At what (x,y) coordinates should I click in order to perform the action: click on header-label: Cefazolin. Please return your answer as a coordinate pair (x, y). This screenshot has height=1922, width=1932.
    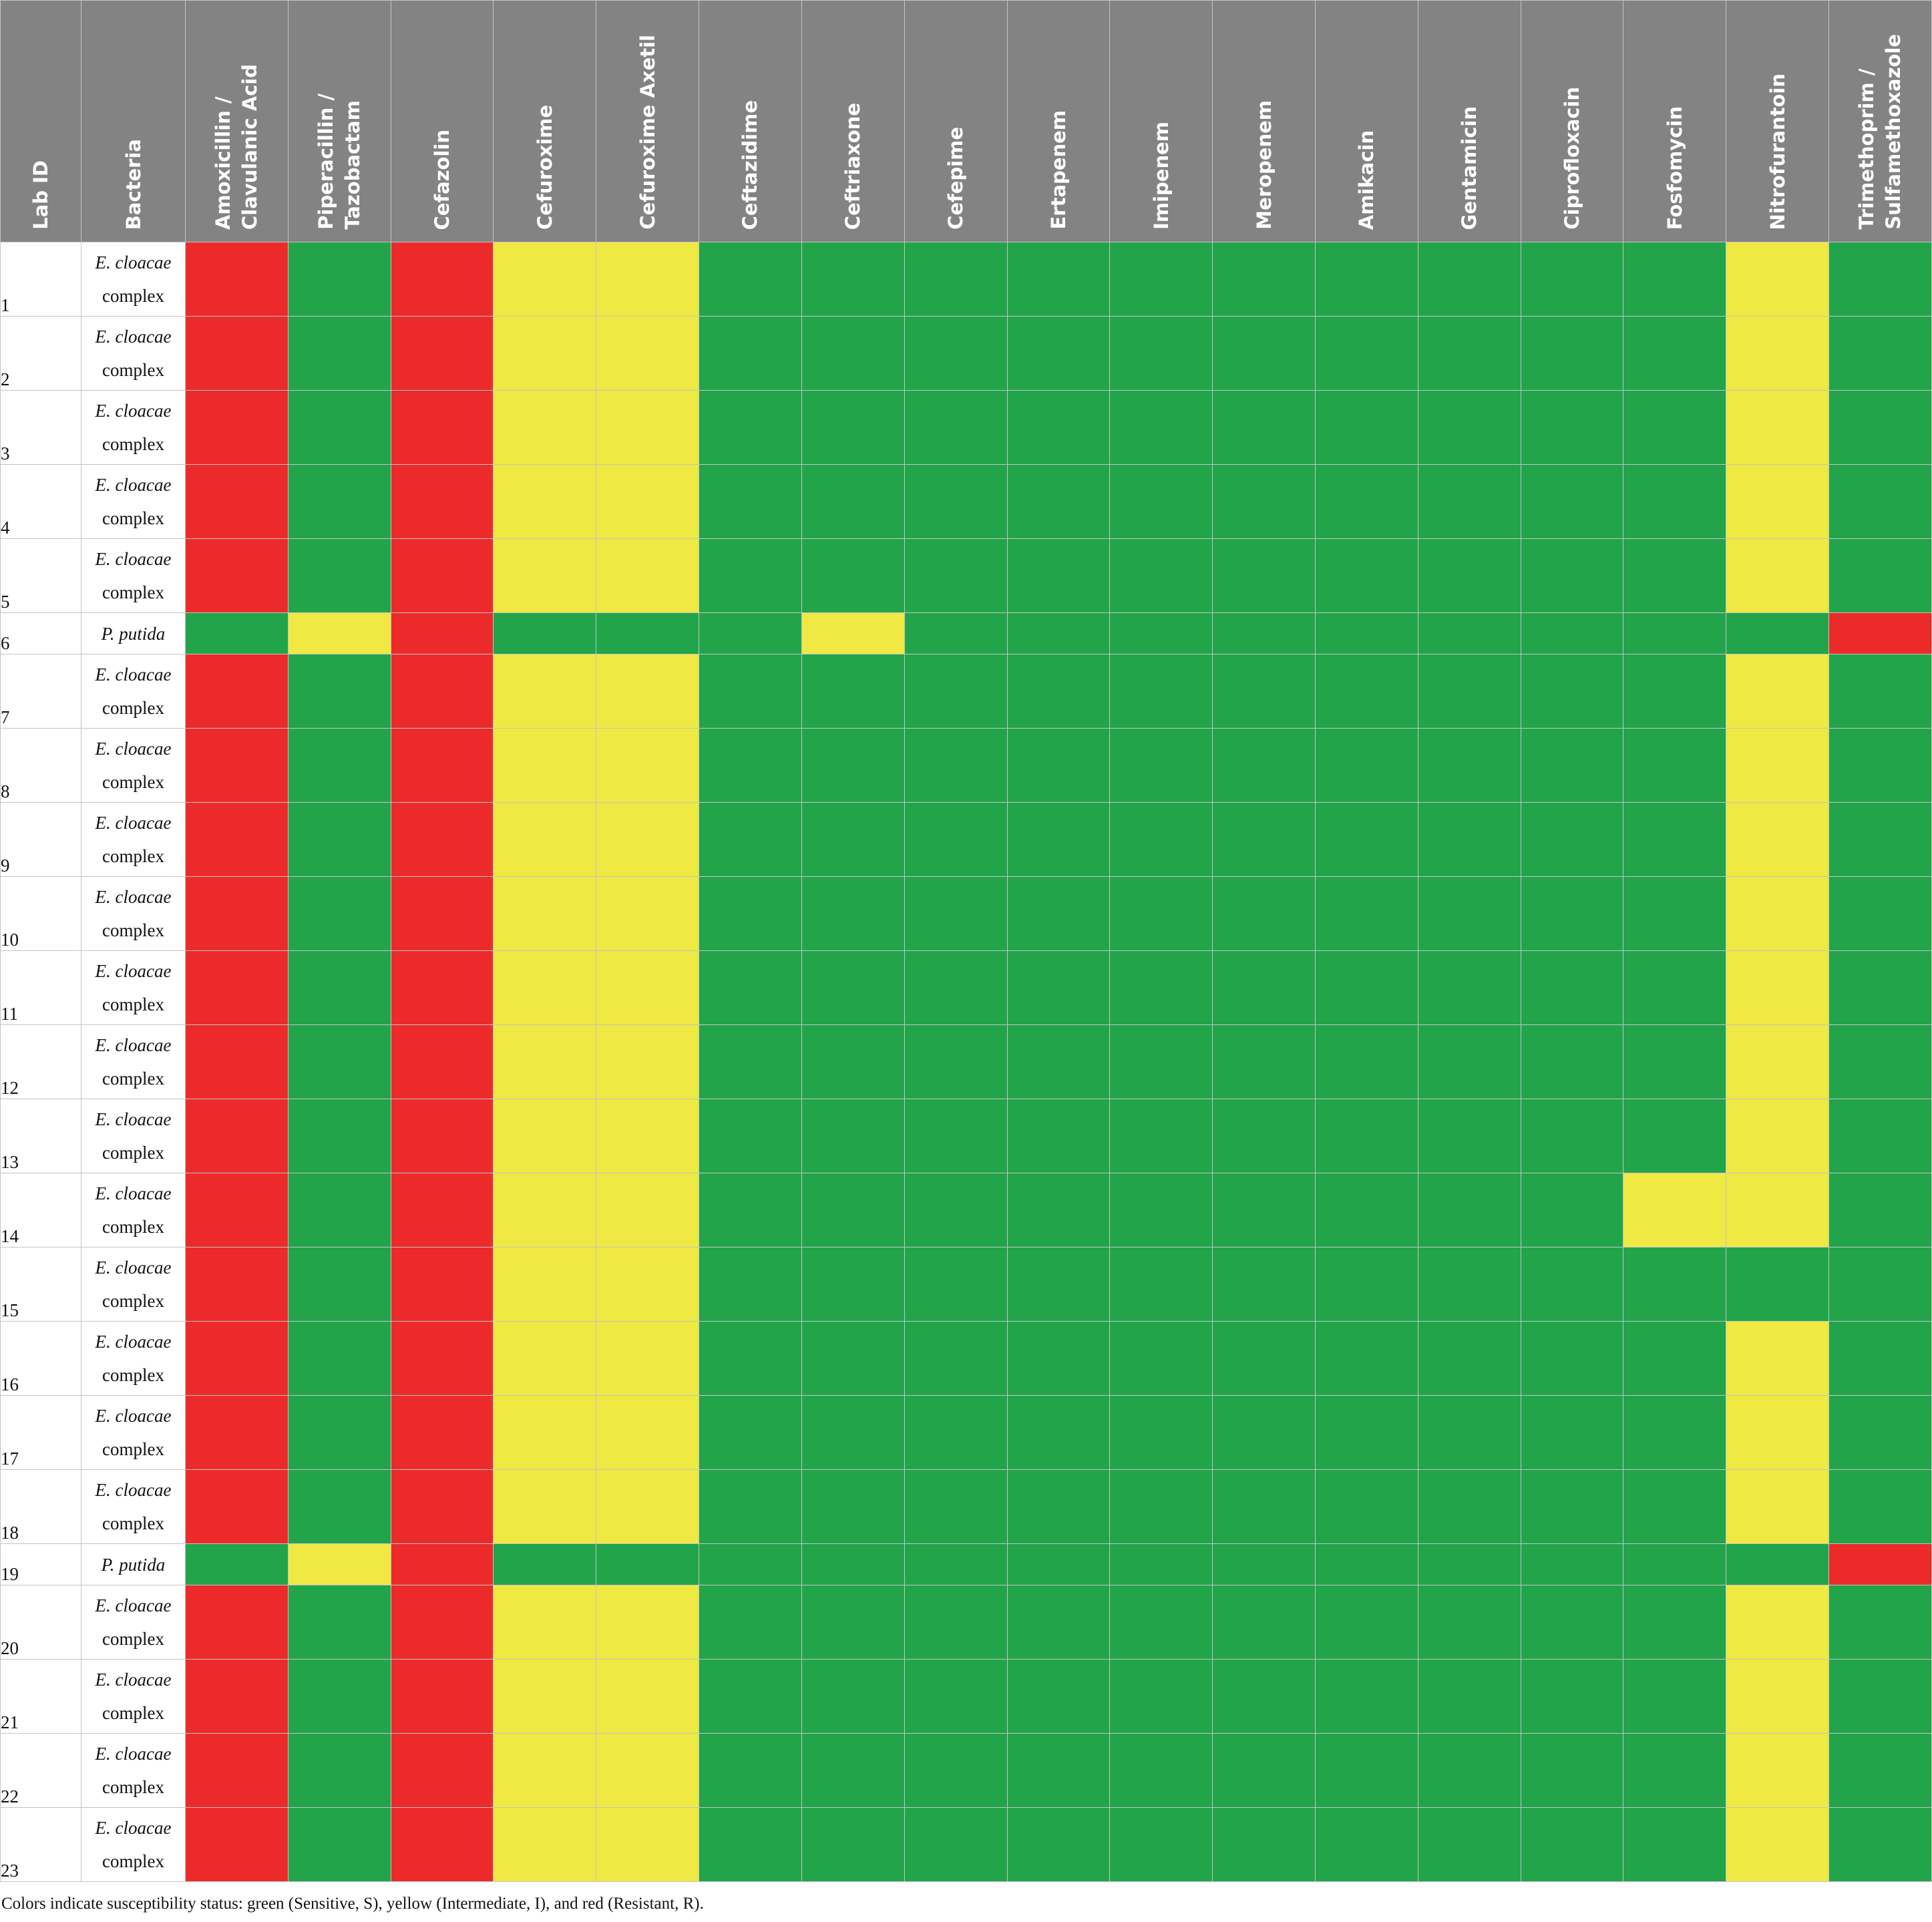
    Looking at the image, I should click on (442, 179).